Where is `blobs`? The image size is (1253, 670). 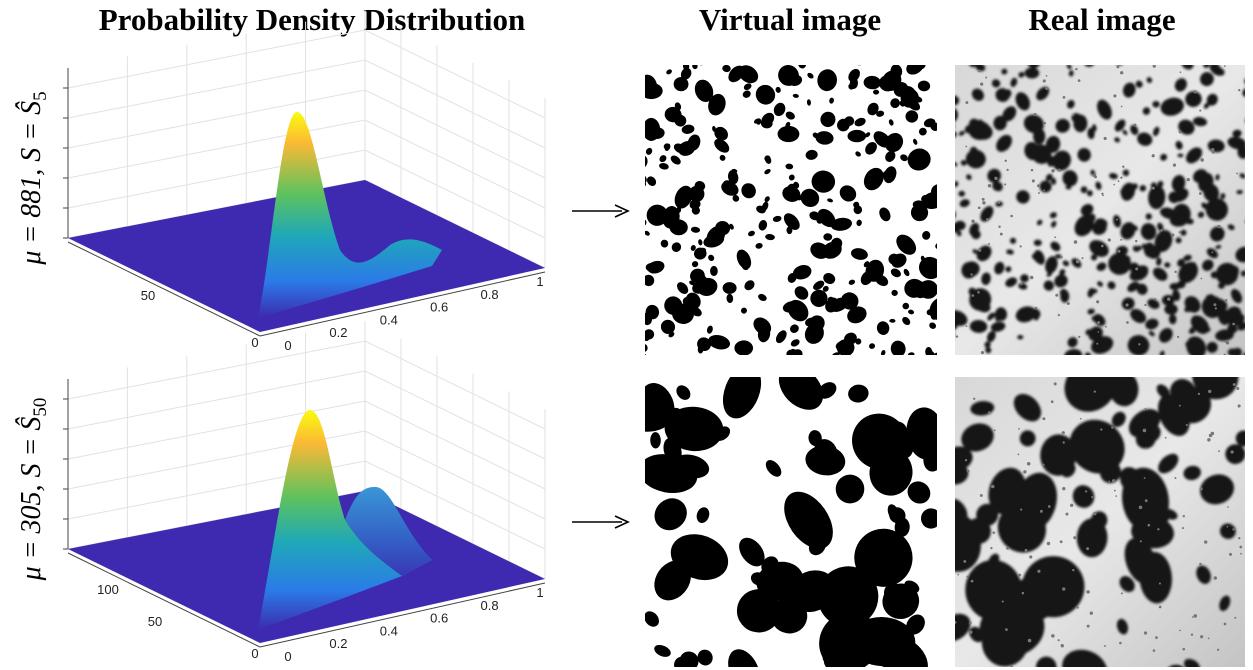 blobs is located at coordinates (1100, 522).